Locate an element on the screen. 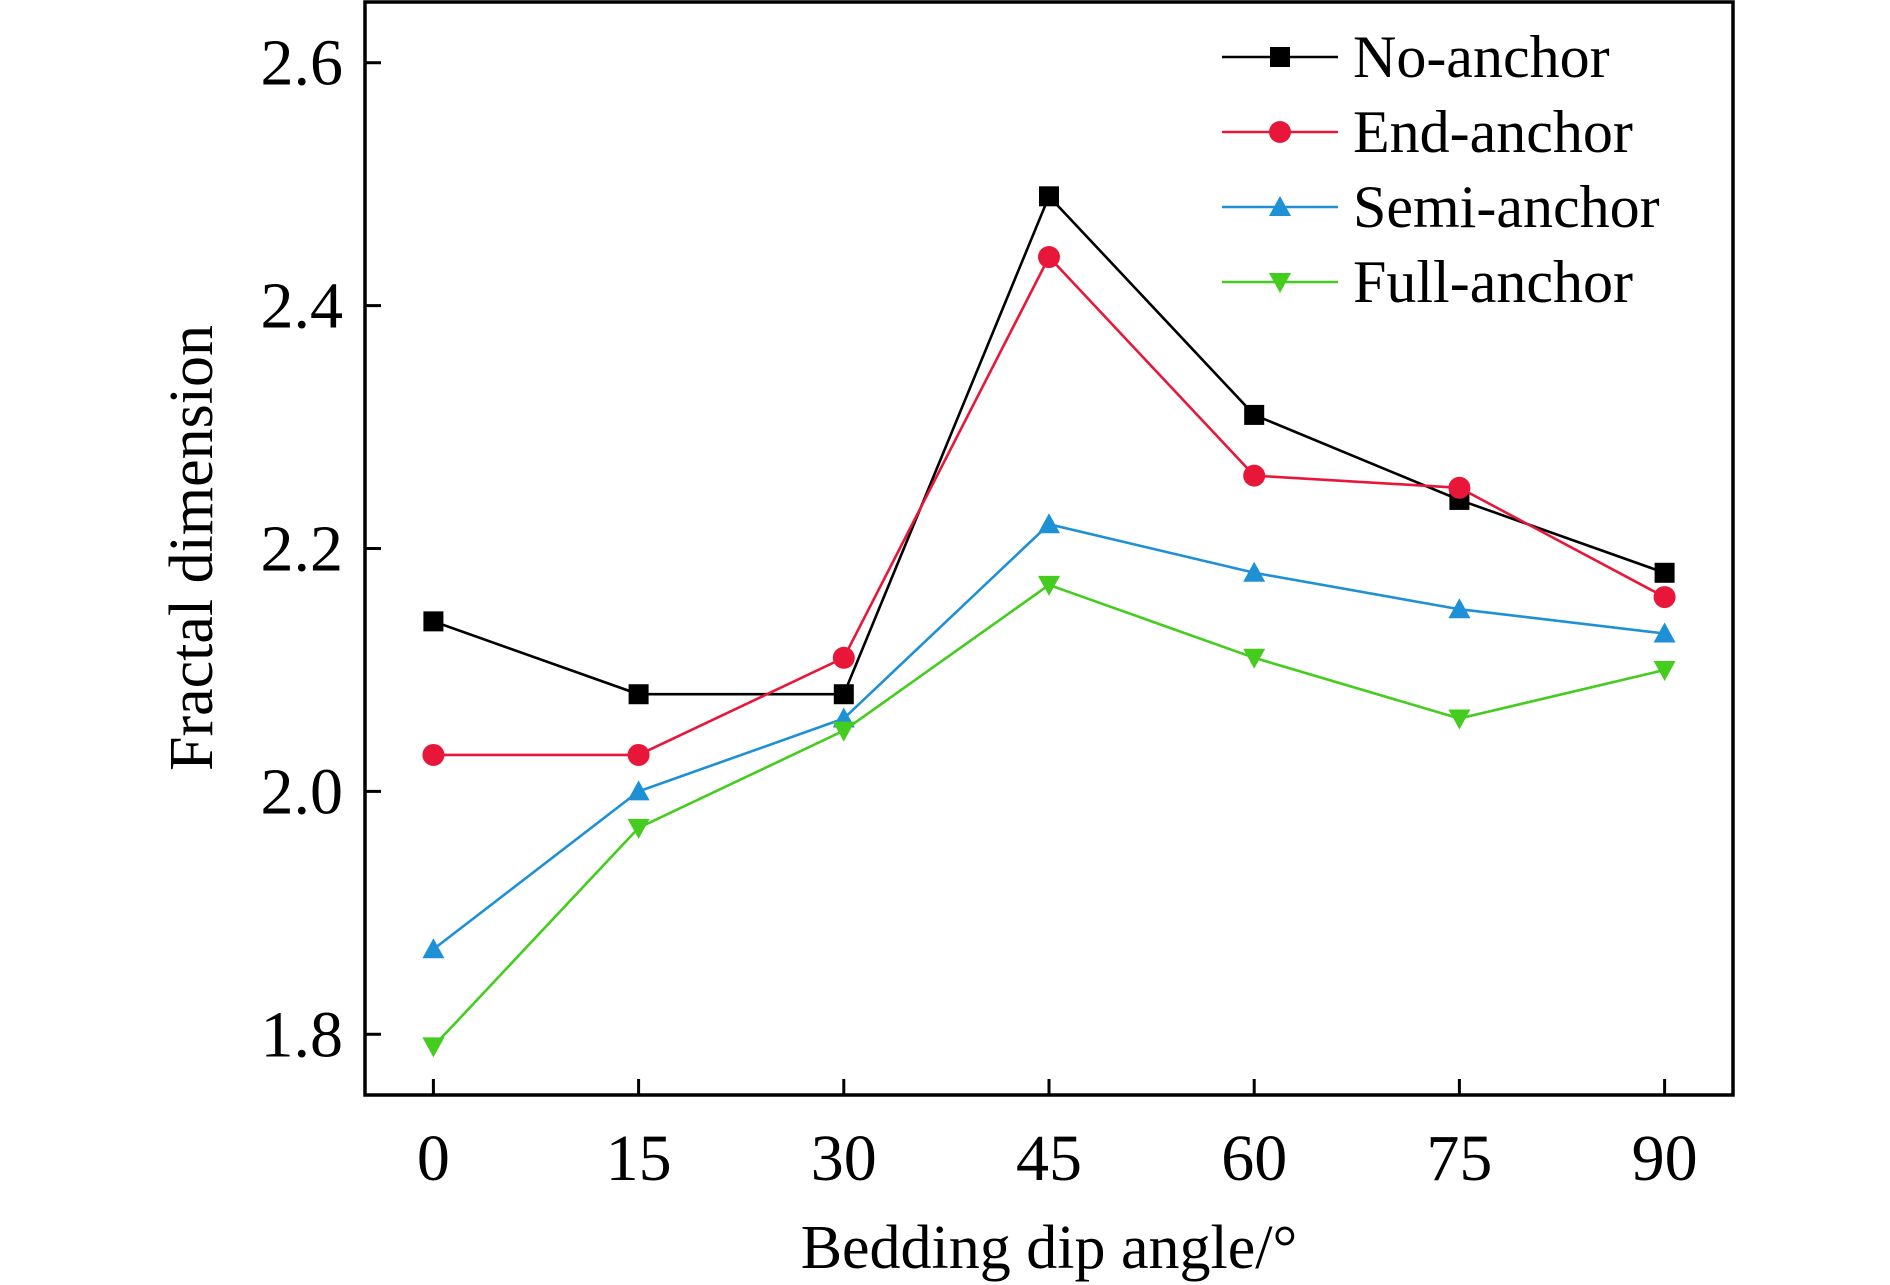  y-axis-title: Fractal dimension is located at coordinates (192, 548).